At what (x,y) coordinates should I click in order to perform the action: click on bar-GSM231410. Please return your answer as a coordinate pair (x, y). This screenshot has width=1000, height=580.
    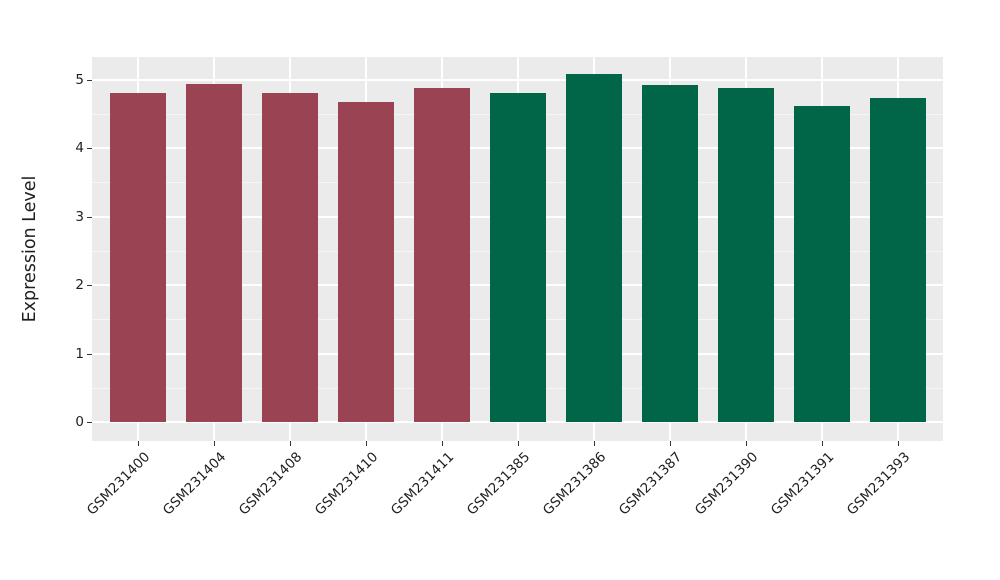
    Looking at the image, I should click on (366, 262).